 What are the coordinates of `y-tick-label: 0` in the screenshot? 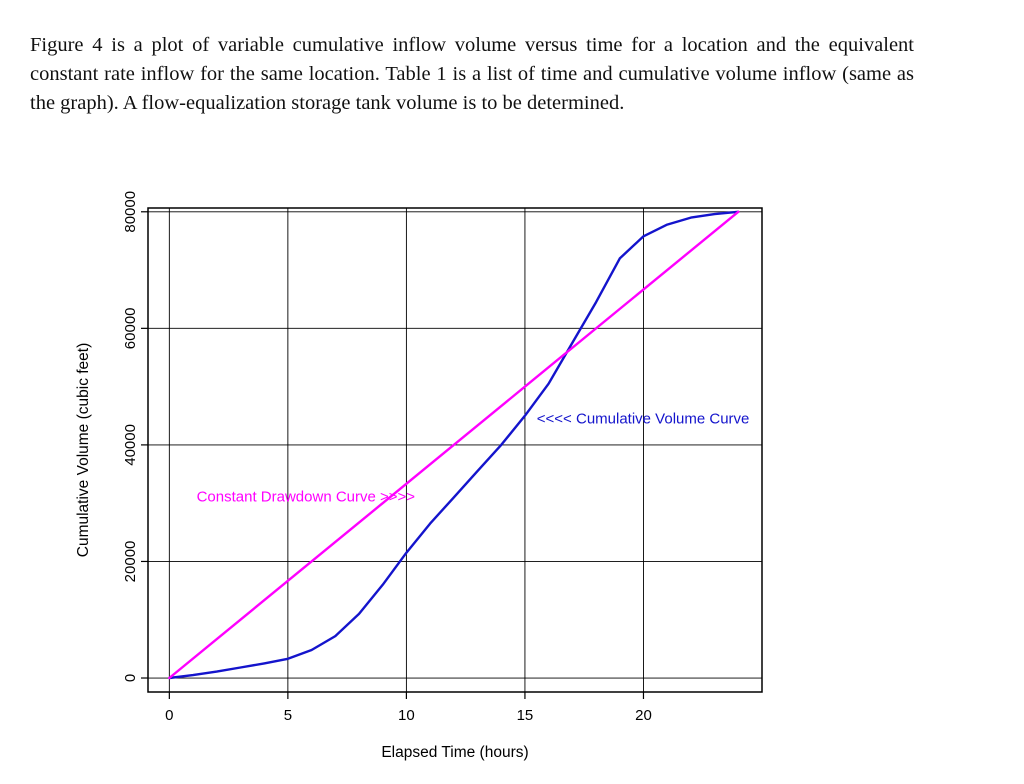 It's located at (130, 678).